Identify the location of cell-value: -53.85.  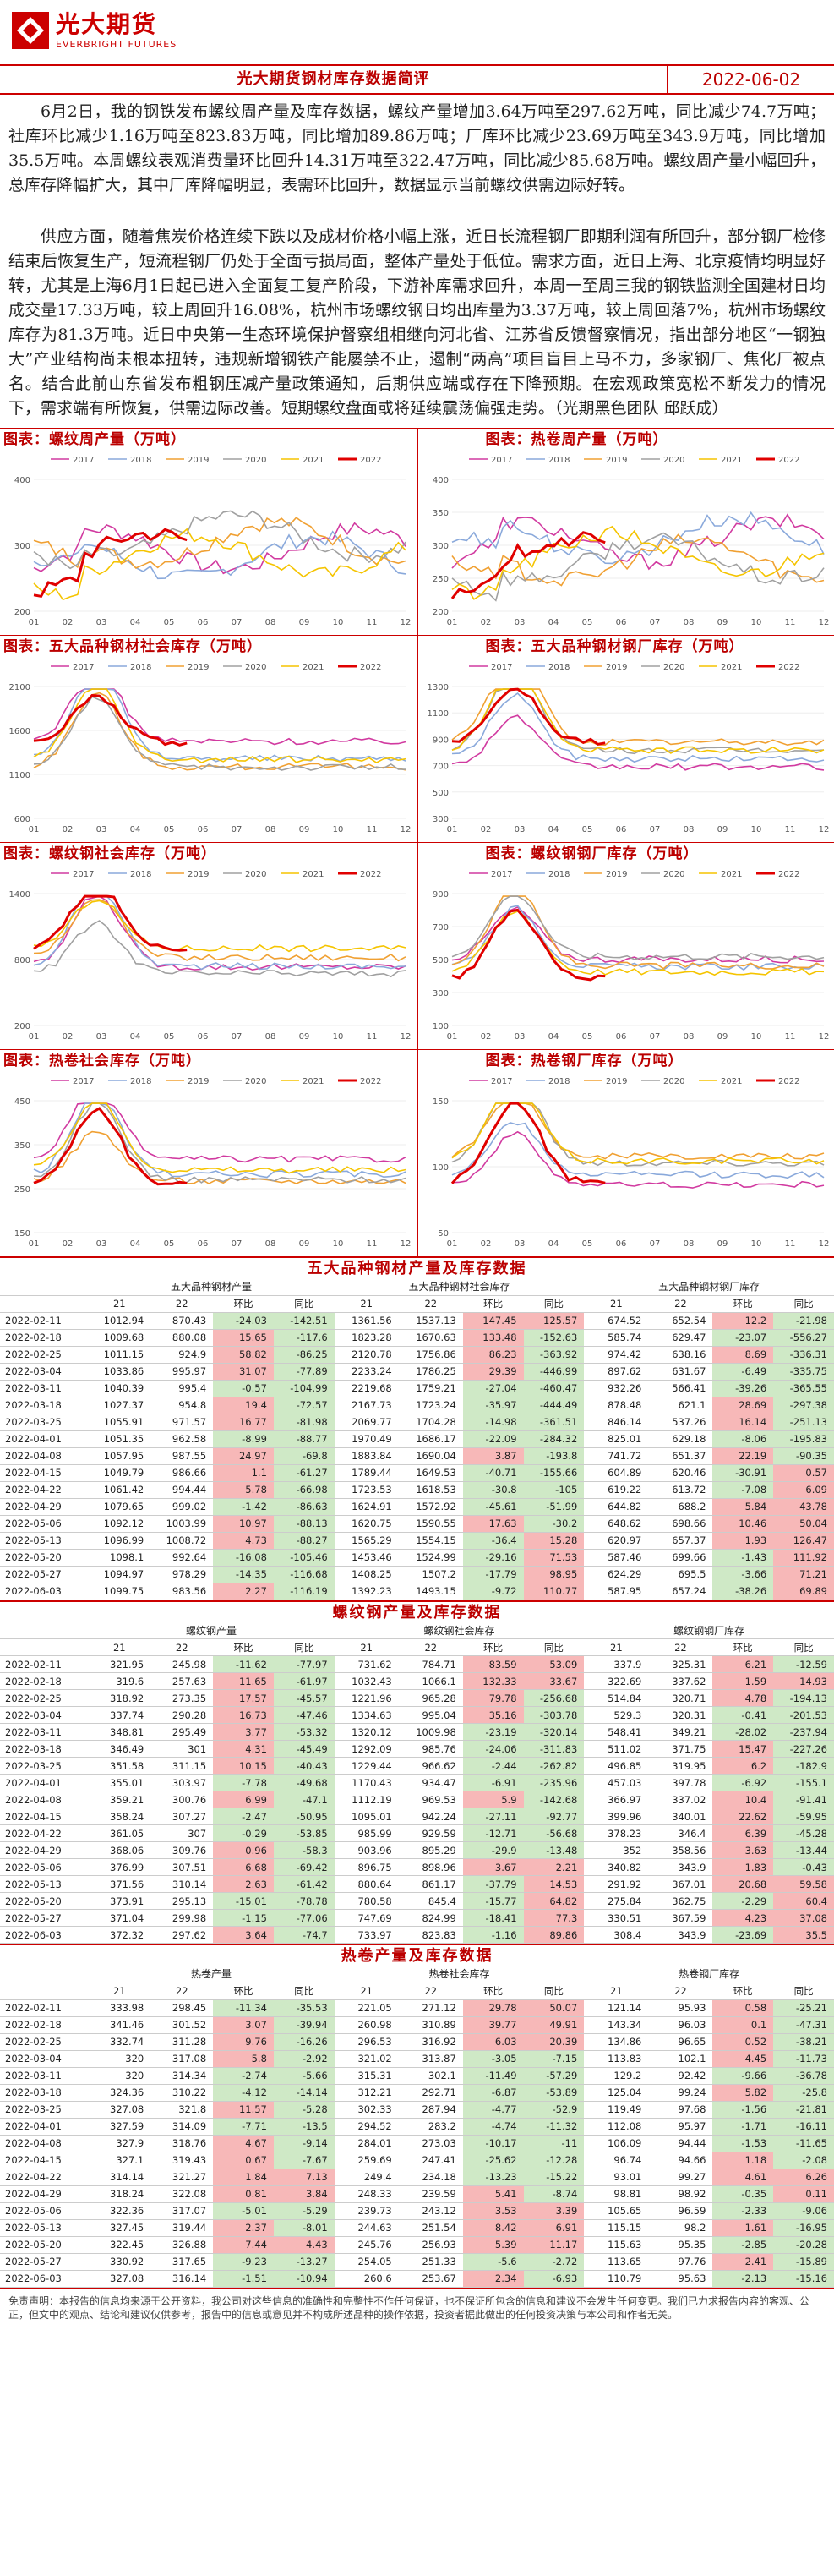
(304, 1833).